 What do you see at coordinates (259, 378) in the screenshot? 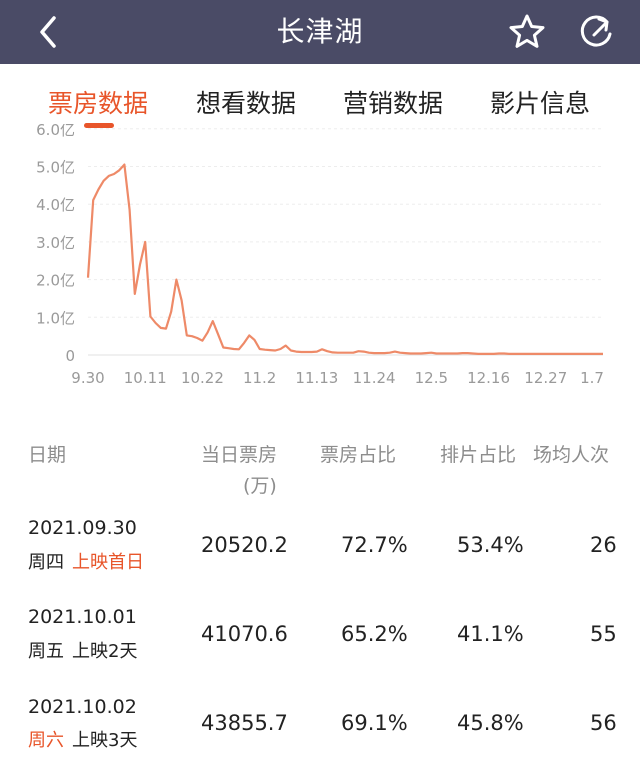
I see `x-tick-label: 11.2` at bounding box center [259, 378].